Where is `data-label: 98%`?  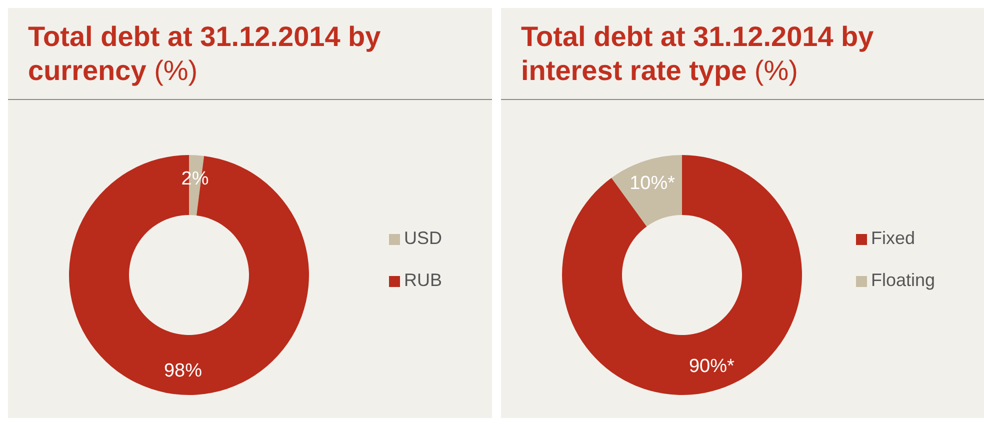
data-label: 98% is located at coordinates (183, 371).